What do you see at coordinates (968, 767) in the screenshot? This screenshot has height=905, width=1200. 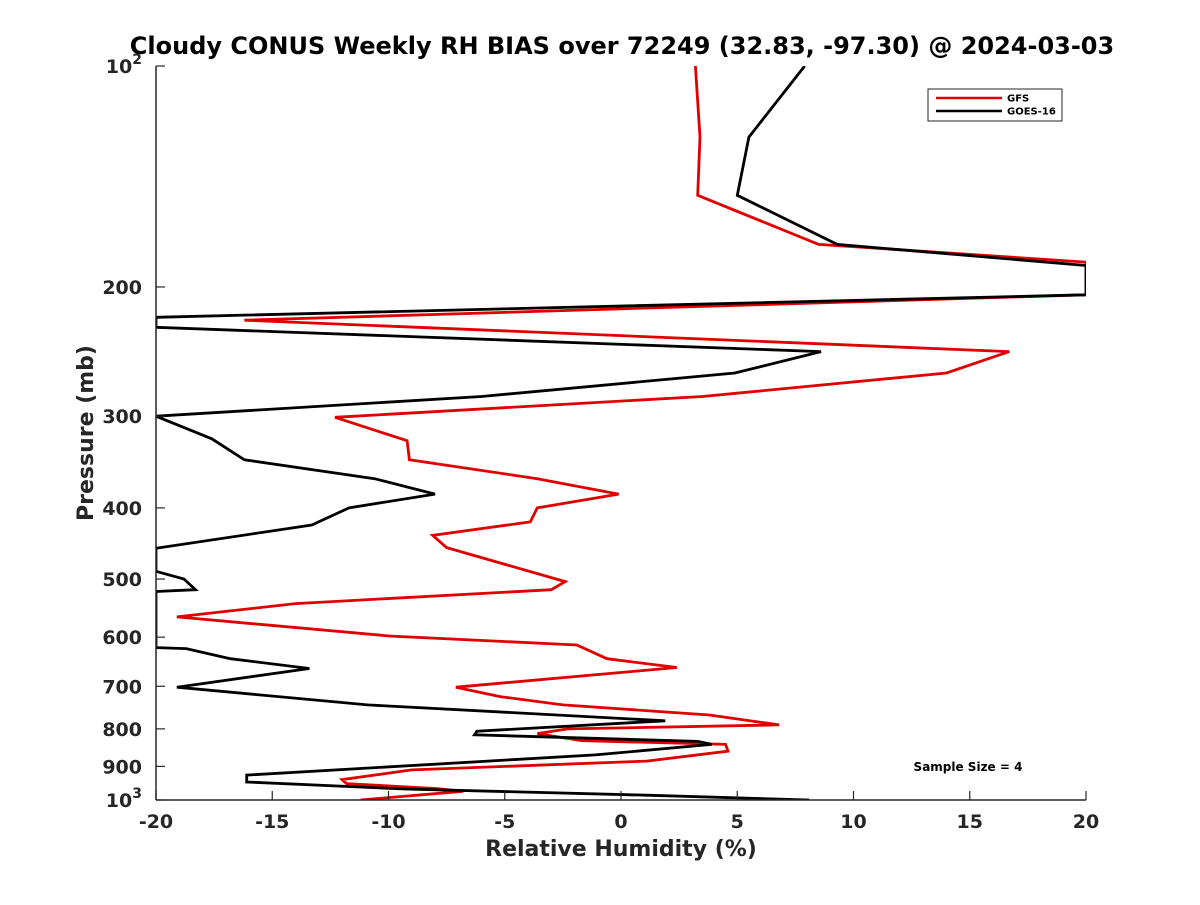 I see `sample-size-annotation: Sample Size = 4` at bounding box center [968, 767].